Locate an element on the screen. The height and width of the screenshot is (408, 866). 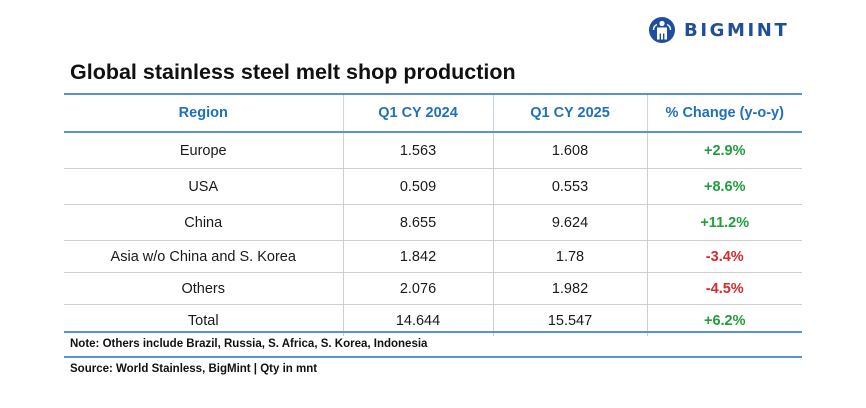
table-row-total: Total 14.644 15.547 +6.2% is located at coordinates (433, 320).